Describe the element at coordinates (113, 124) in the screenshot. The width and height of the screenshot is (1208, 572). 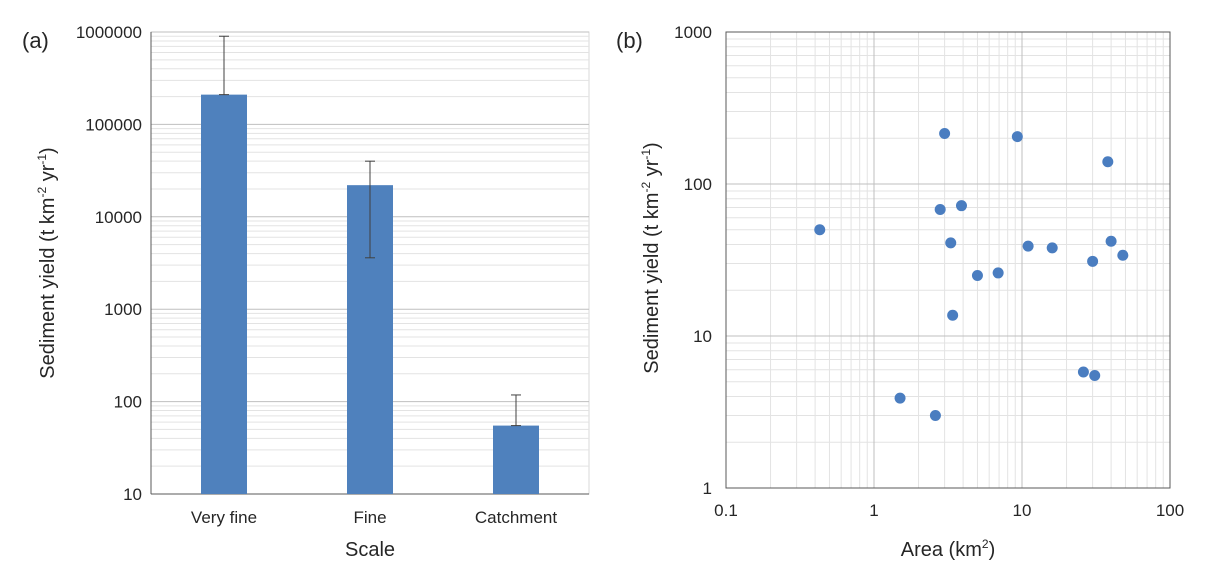
I see `y-tick-label: 100000` at that location.